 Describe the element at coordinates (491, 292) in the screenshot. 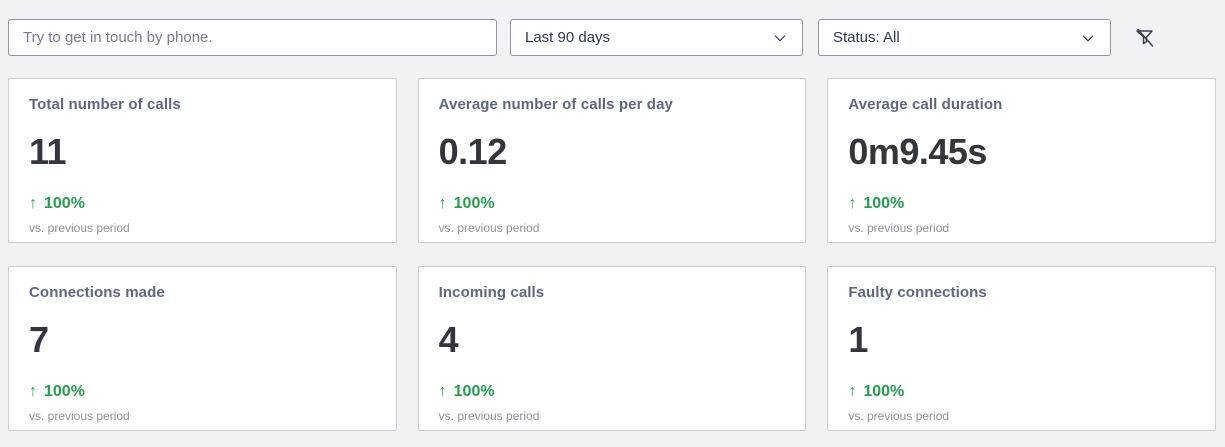

I see `stat-title: Incoming calls` at that location.